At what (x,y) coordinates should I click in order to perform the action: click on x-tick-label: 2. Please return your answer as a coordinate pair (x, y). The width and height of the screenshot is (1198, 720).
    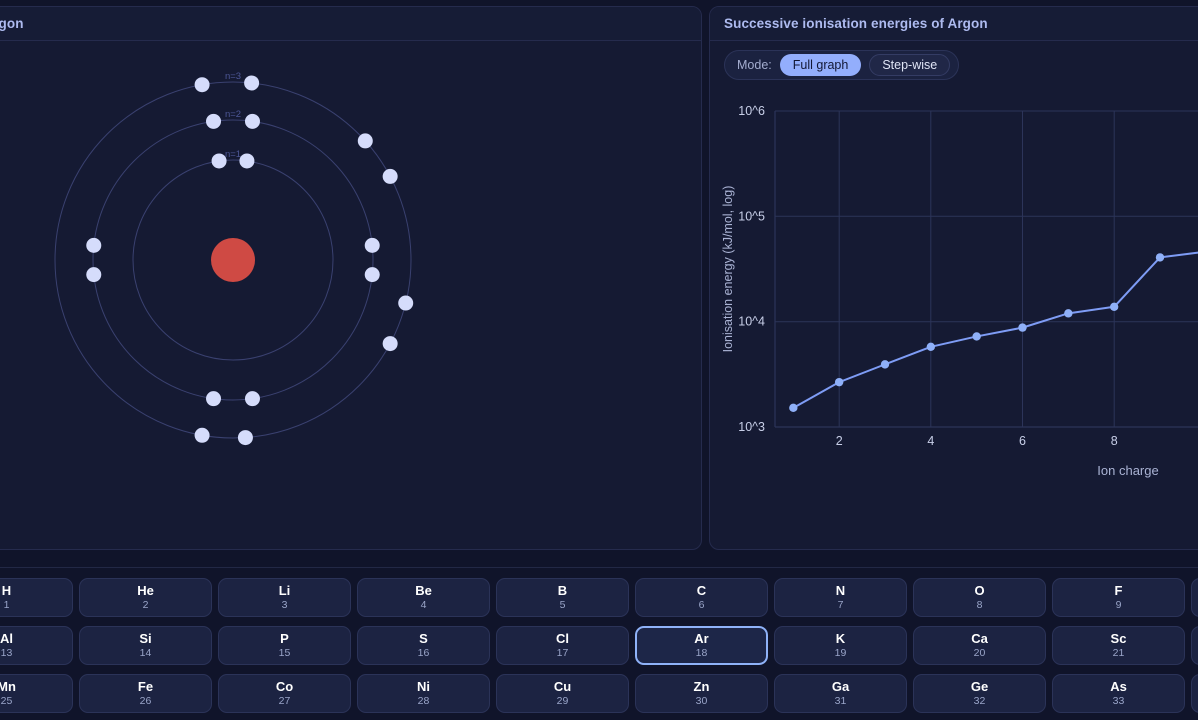
    Looking at the image, I should click on (839, 441).